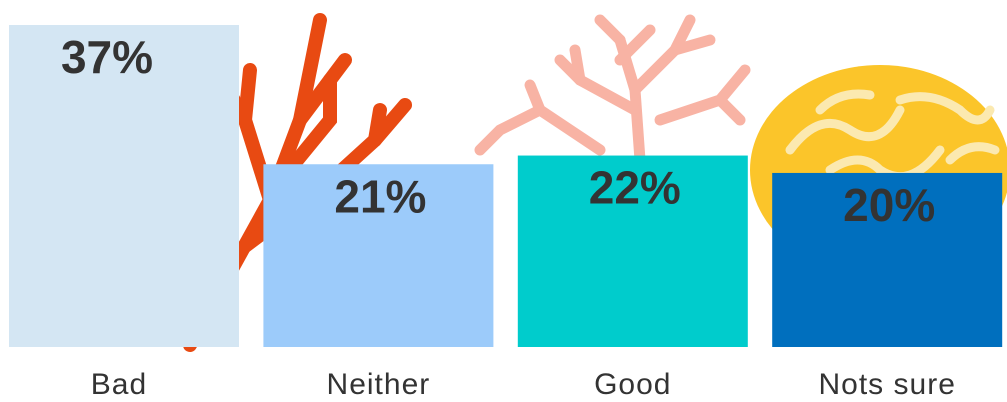 Image resolution: width=1007 pixels, height=402 pixels. Describe the element at coordinates (379, 384) in the screenshot. I see `category-label: Neither` at that location.